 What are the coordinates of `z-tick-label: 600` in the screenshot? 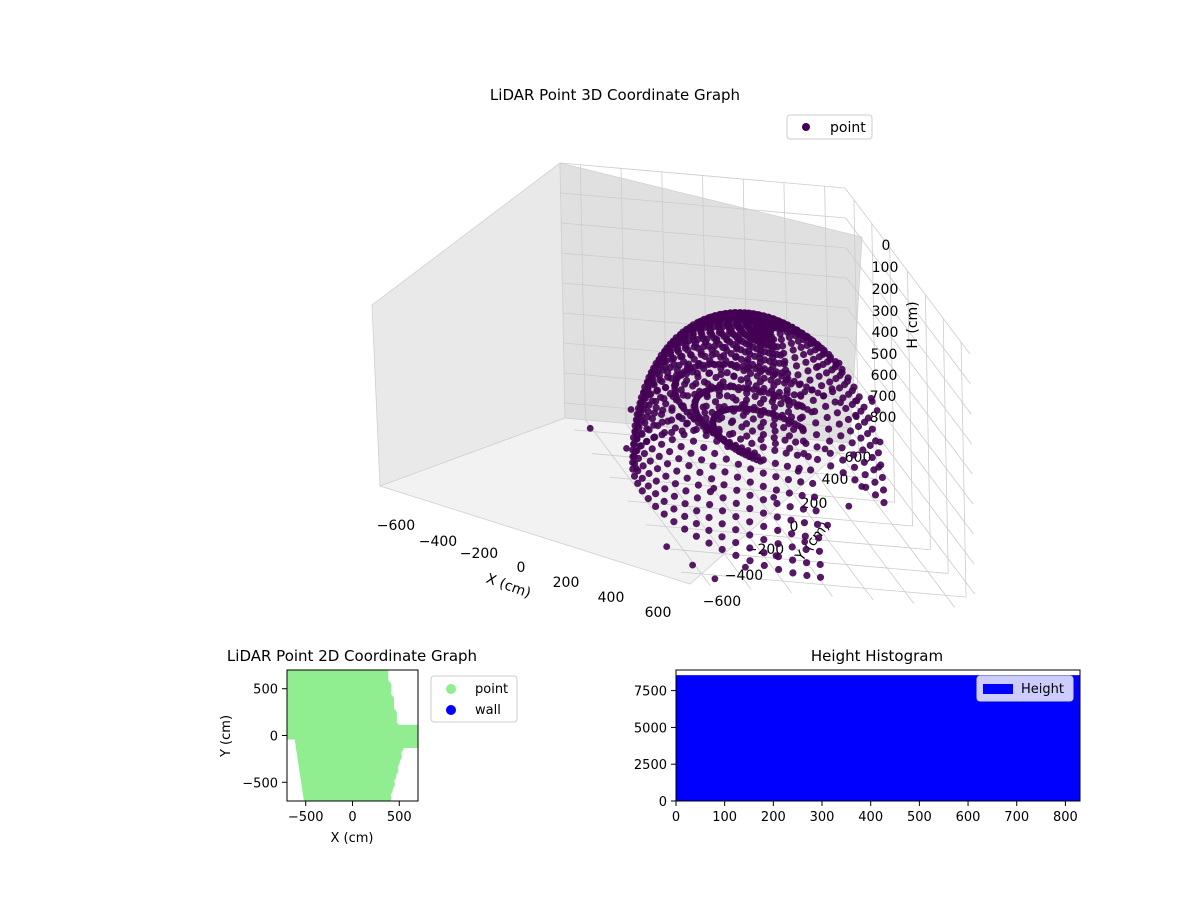 It's located at (884, 376).